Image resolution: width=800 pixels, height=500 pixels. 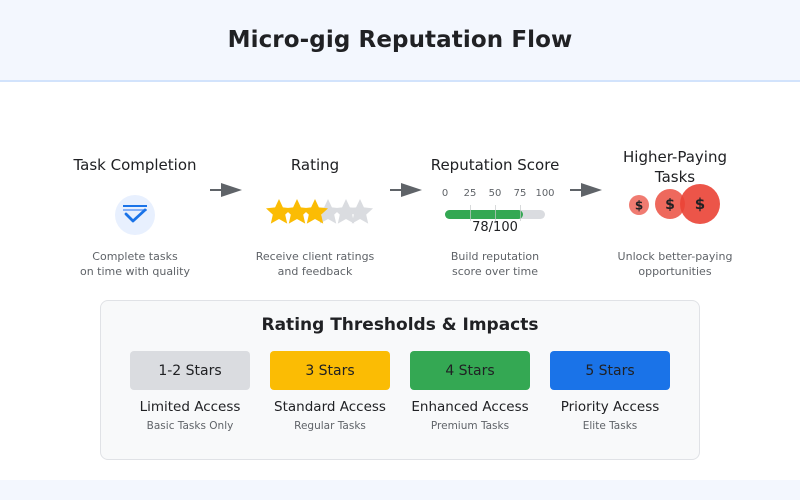 I want to click on step-desc-higher-paying-tasks: Unlock better-paying opportunities, so click(x=675, y=264).